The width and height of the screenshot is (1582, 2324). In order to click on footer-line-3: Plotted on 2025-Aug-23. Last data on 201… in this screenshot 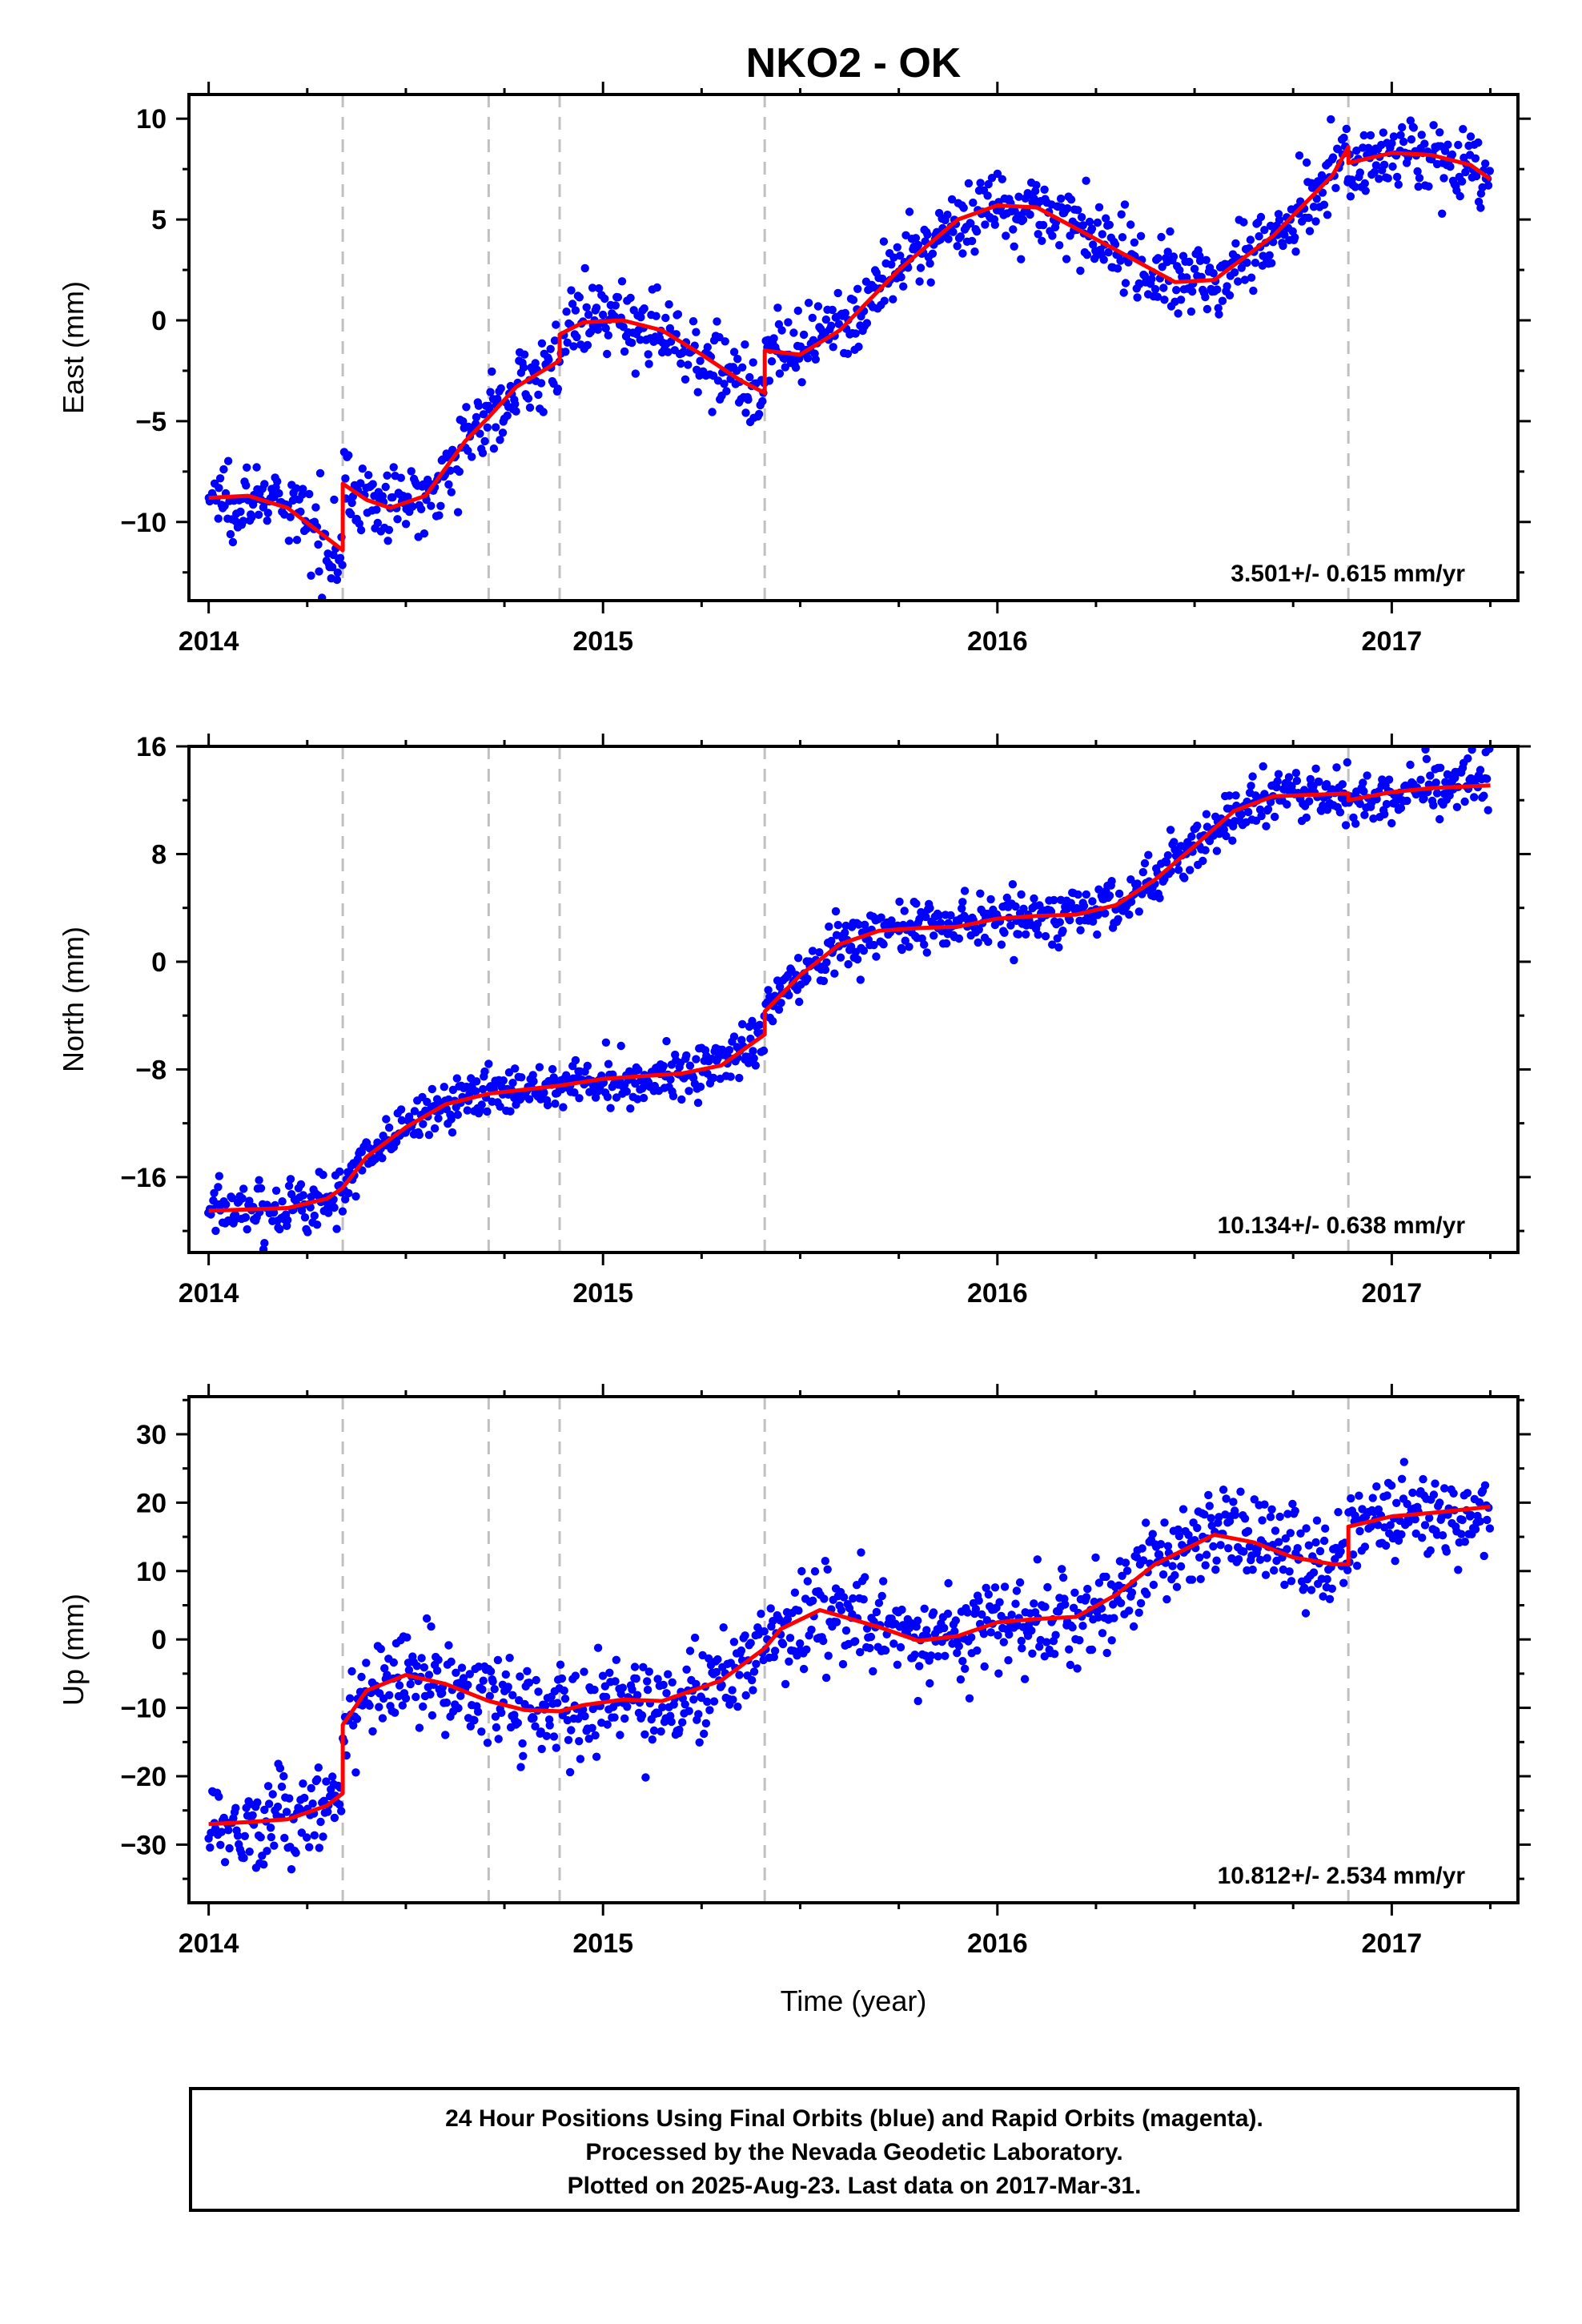, I will do `click(855, 2186)`.